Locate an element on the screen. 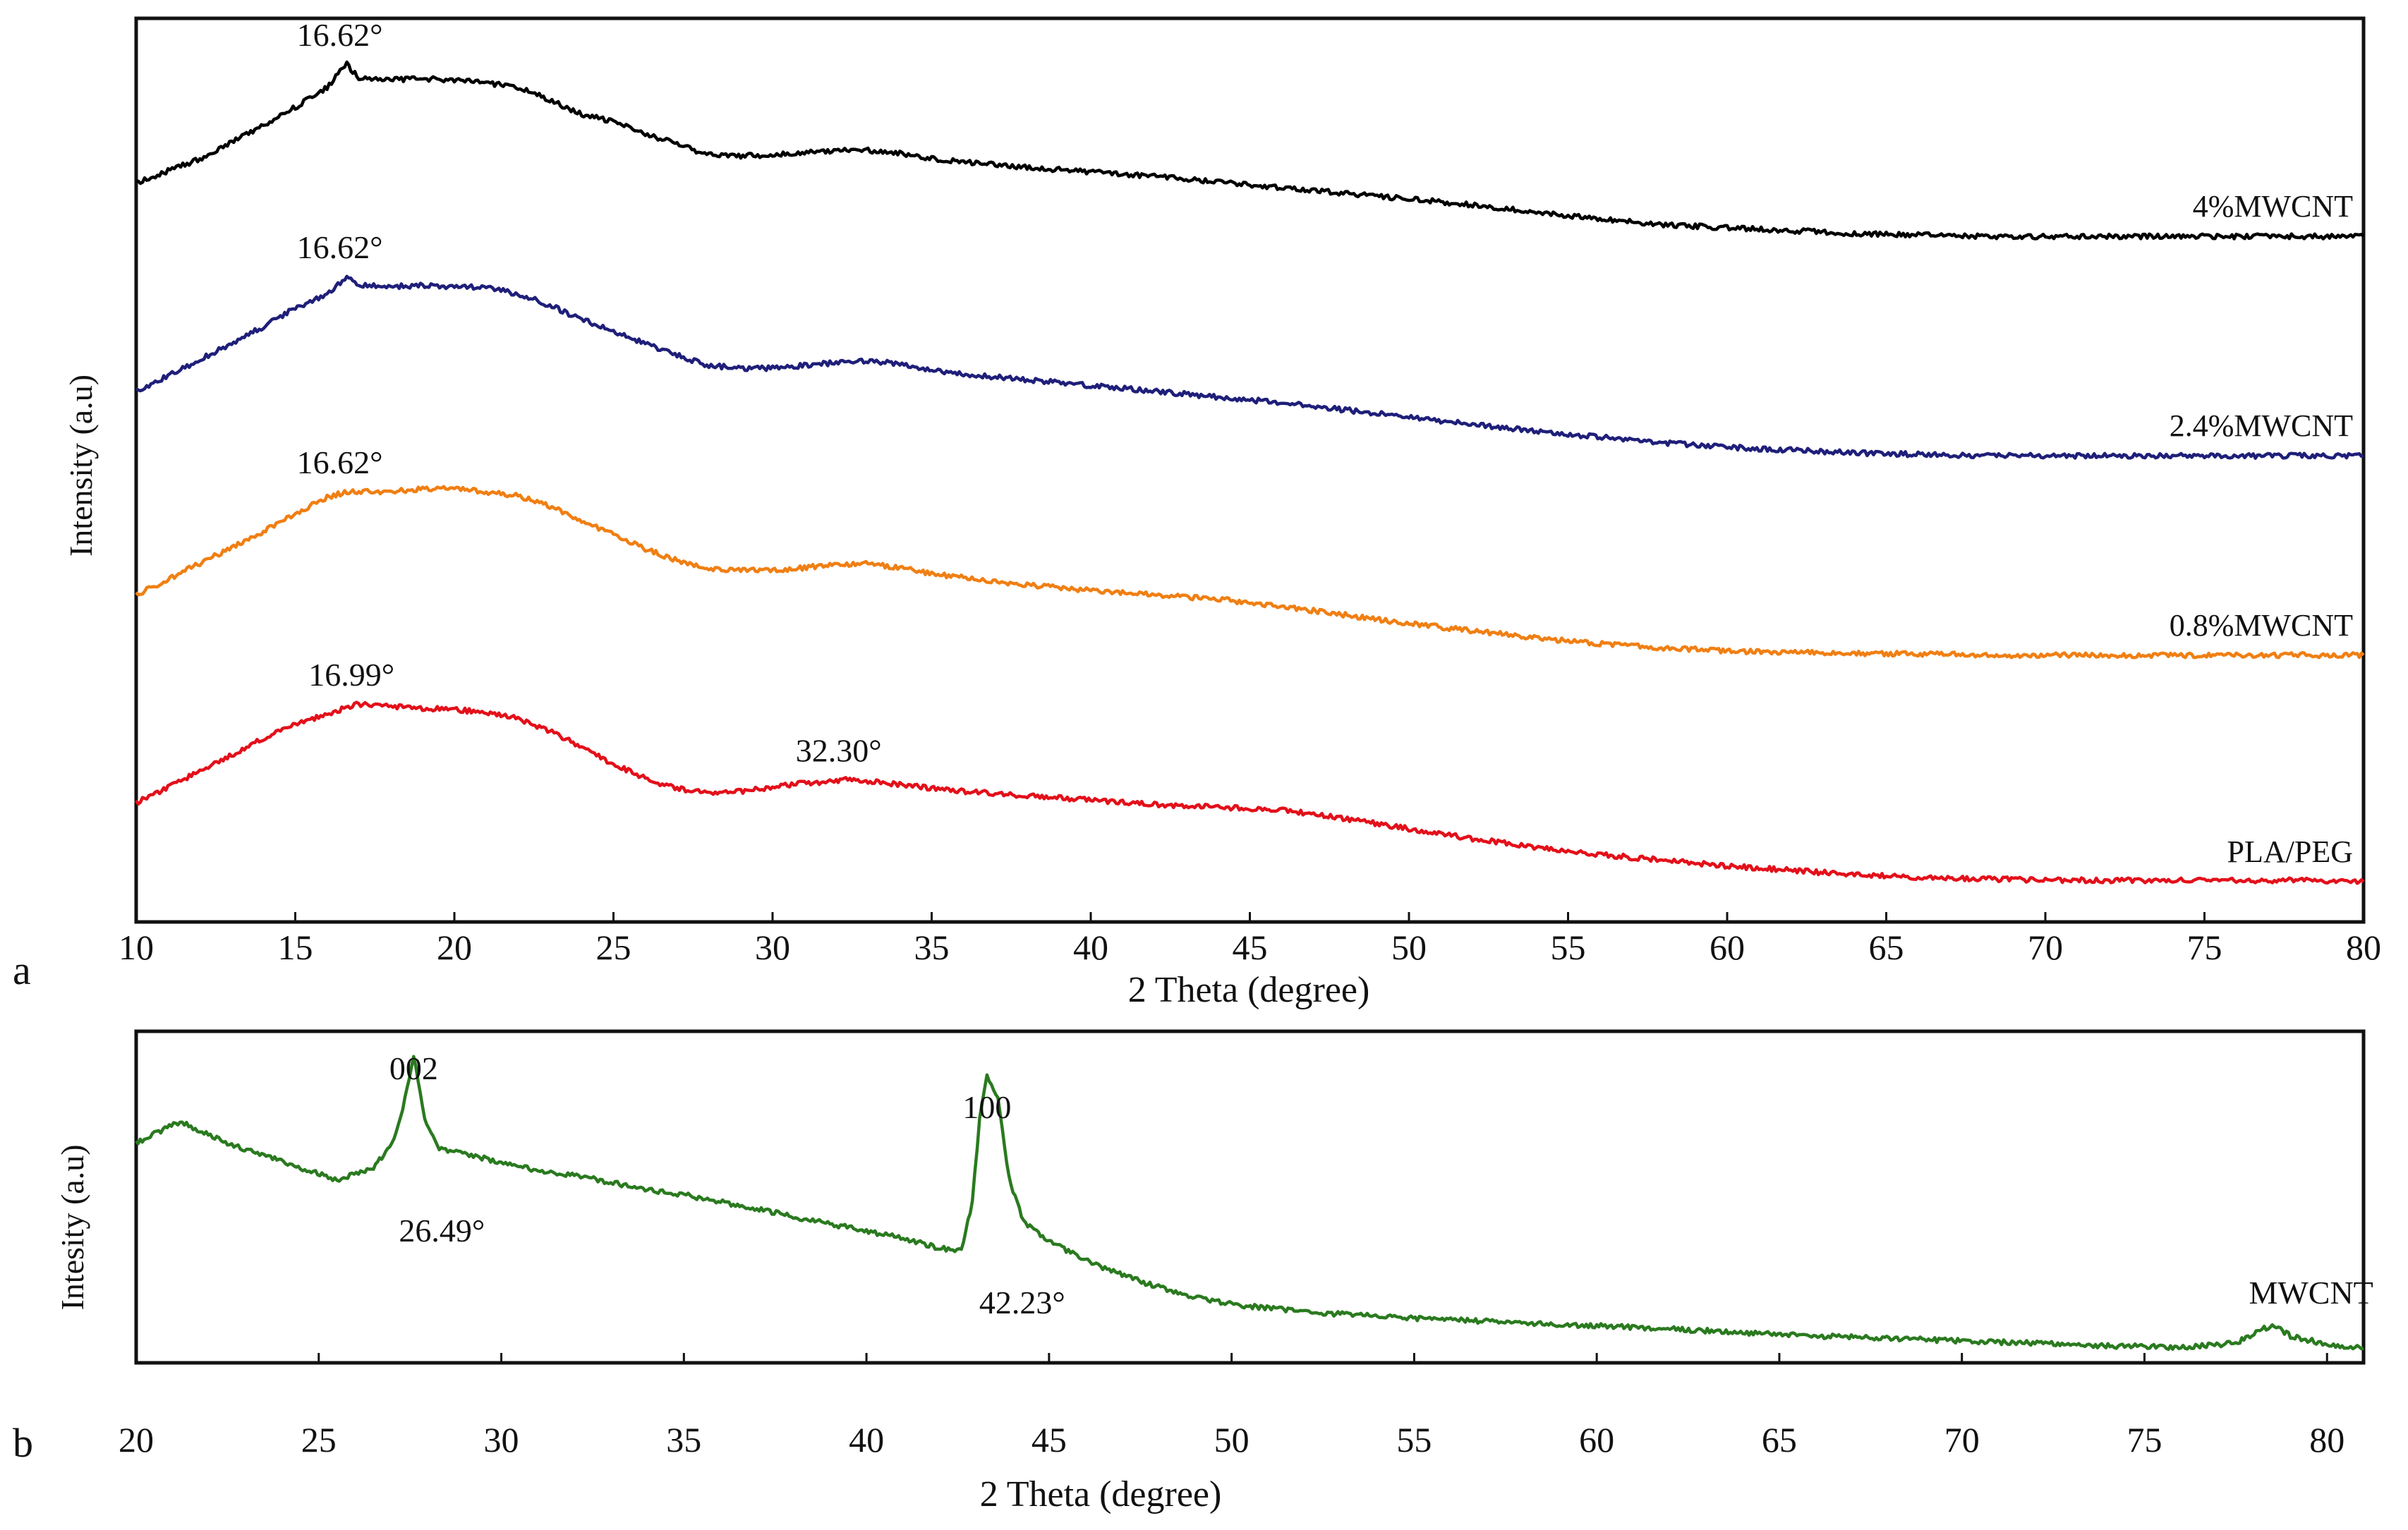  series-label-0-8-mwcnt: 0.8%MWCNT is located at coordinates (2261, 625).